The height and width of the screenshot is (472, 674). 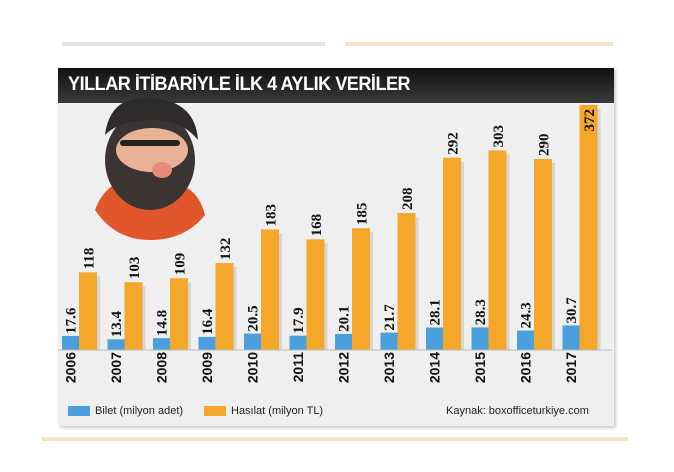 I want to click on label-bilet-2006: 17.6, so click(x=72, y=320).